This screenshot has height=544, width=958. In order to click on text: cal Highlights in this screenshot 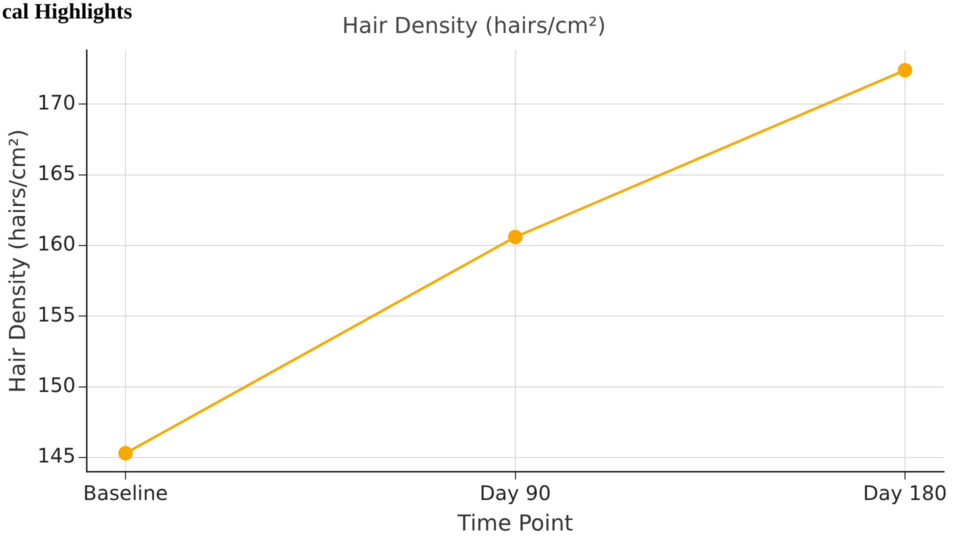, I will do `click(67, 12)`.